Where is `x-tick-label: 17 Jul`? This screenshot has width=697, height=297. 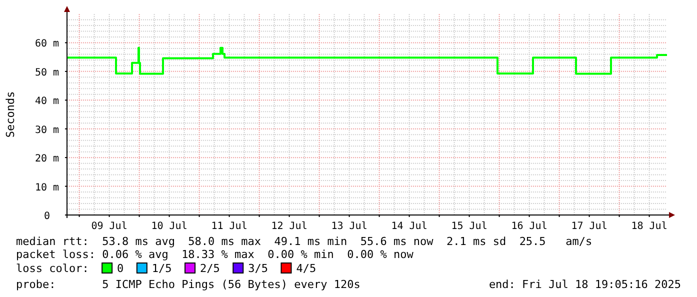
x-tick-label: 17 Jul is located at coordinates (589, 226).